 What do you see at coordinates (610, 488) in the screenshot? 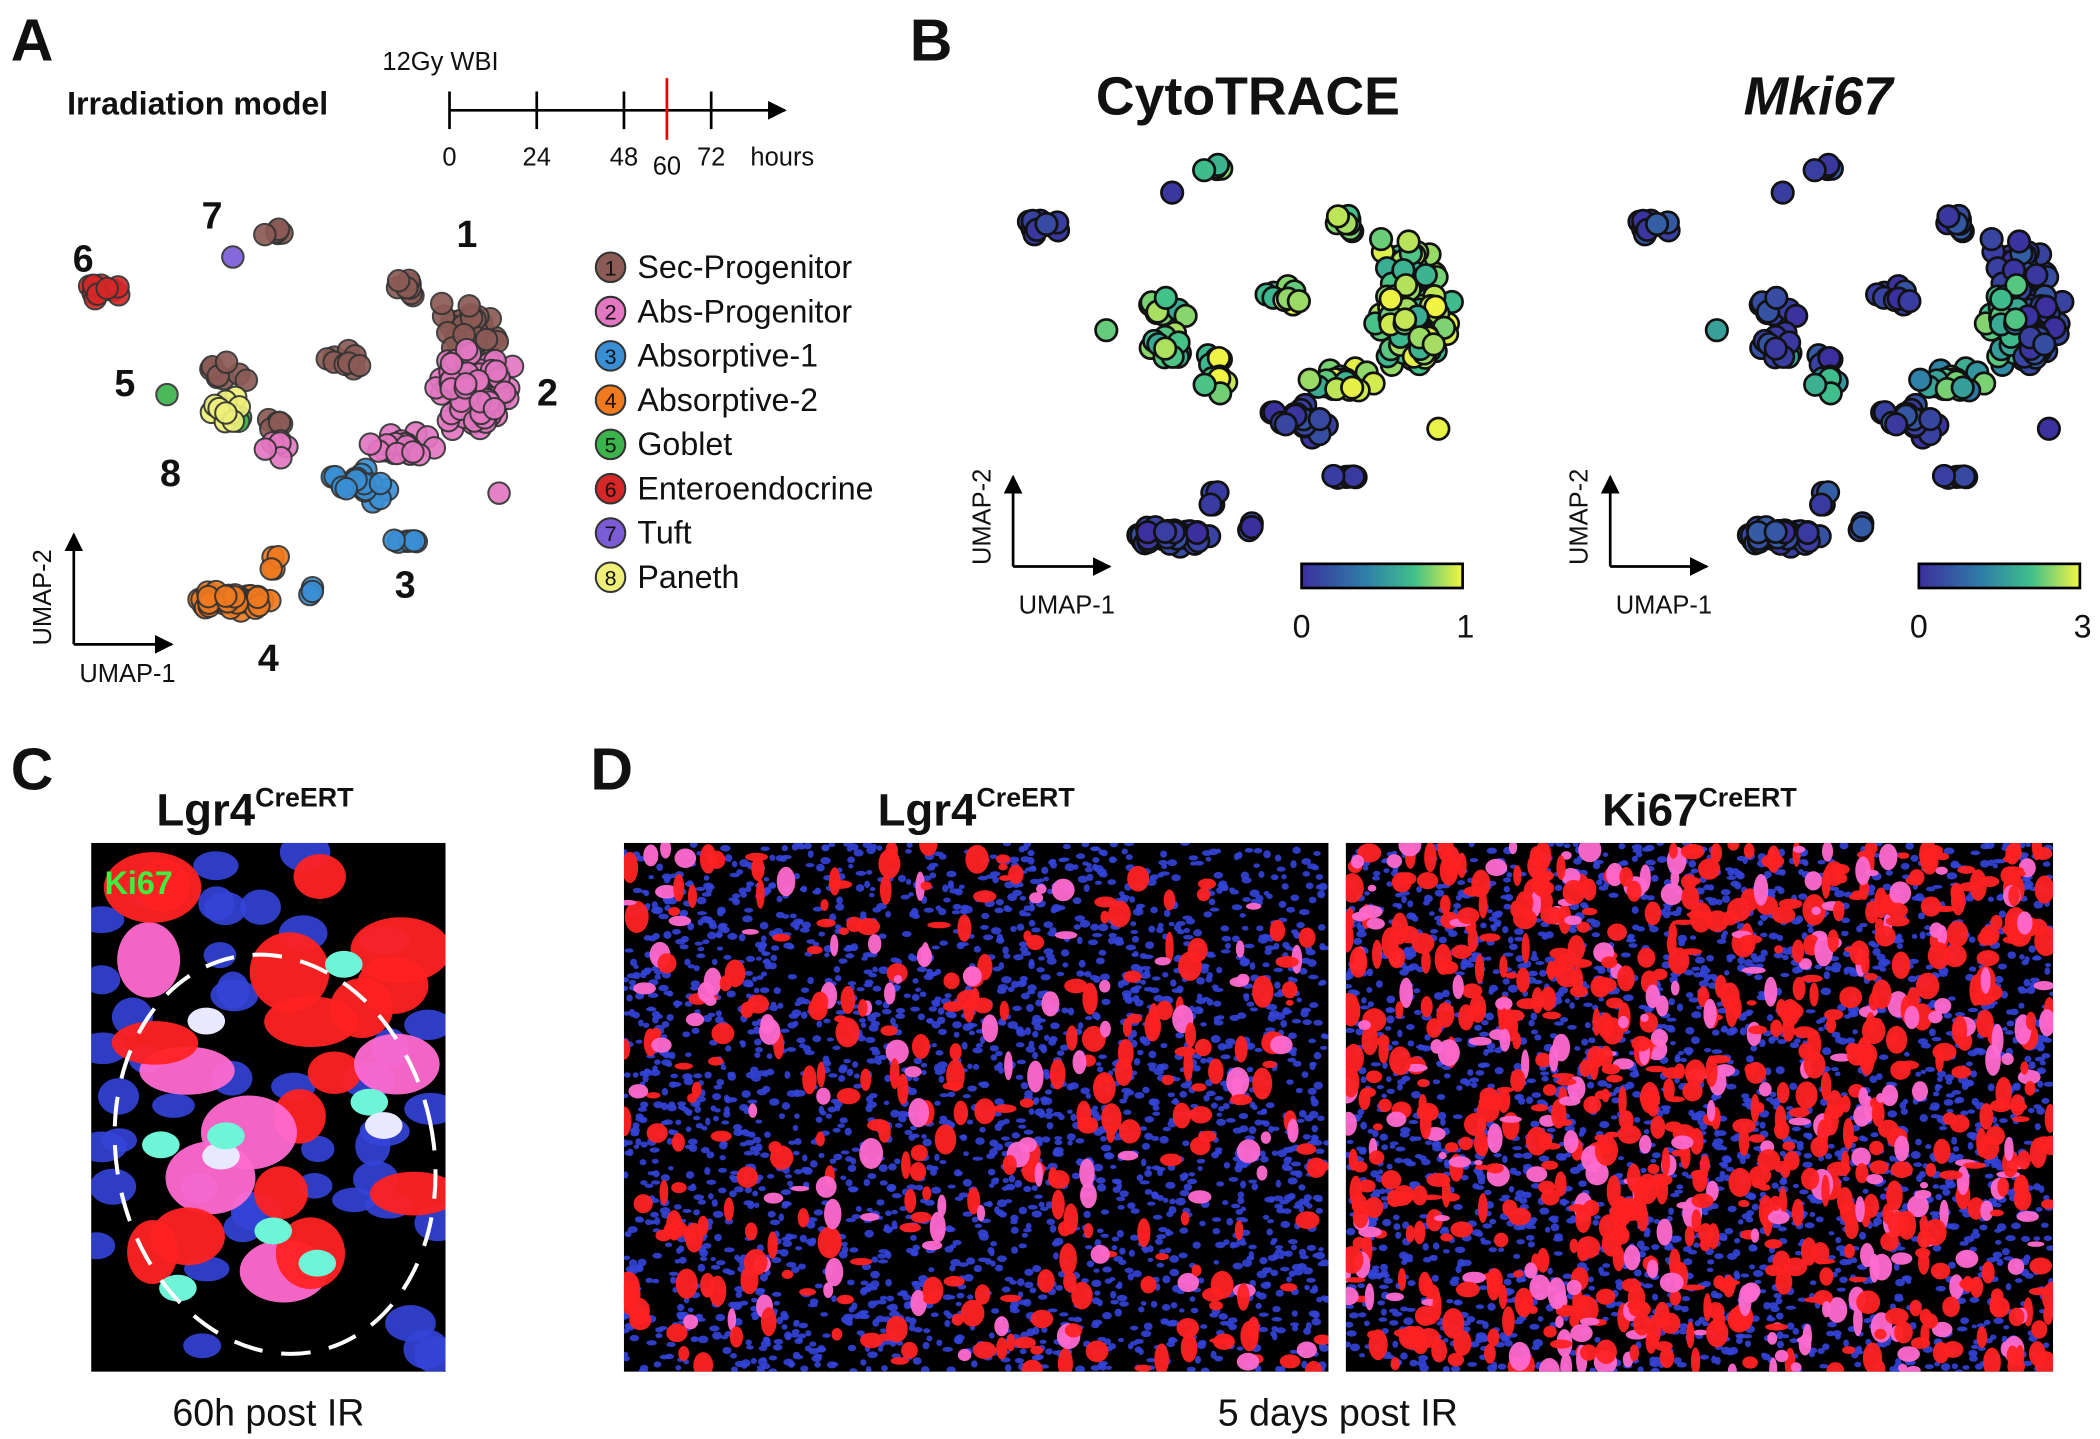
I see `legend-swatch` at bounding box center [610, 488].